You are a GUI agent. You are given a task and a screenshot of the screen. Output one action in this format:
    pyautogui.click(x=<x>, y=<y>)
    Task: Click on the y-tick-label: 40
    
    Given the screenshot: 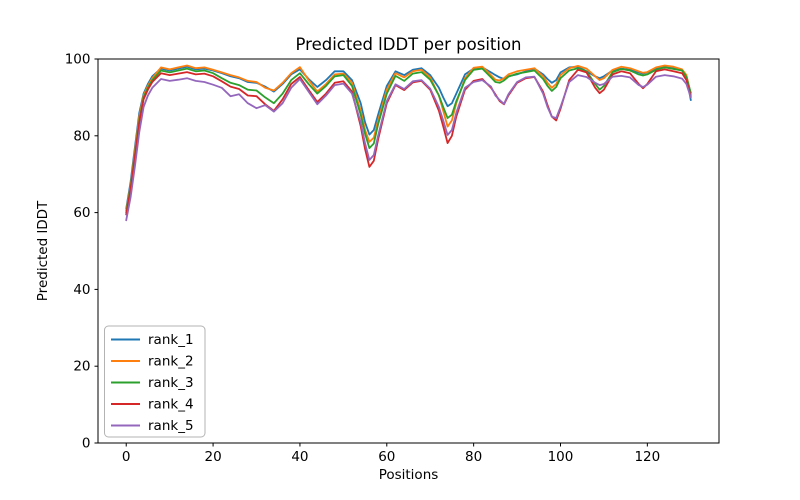 What is the action you would take?
    pyautogui.click(x=81, y=290)
    